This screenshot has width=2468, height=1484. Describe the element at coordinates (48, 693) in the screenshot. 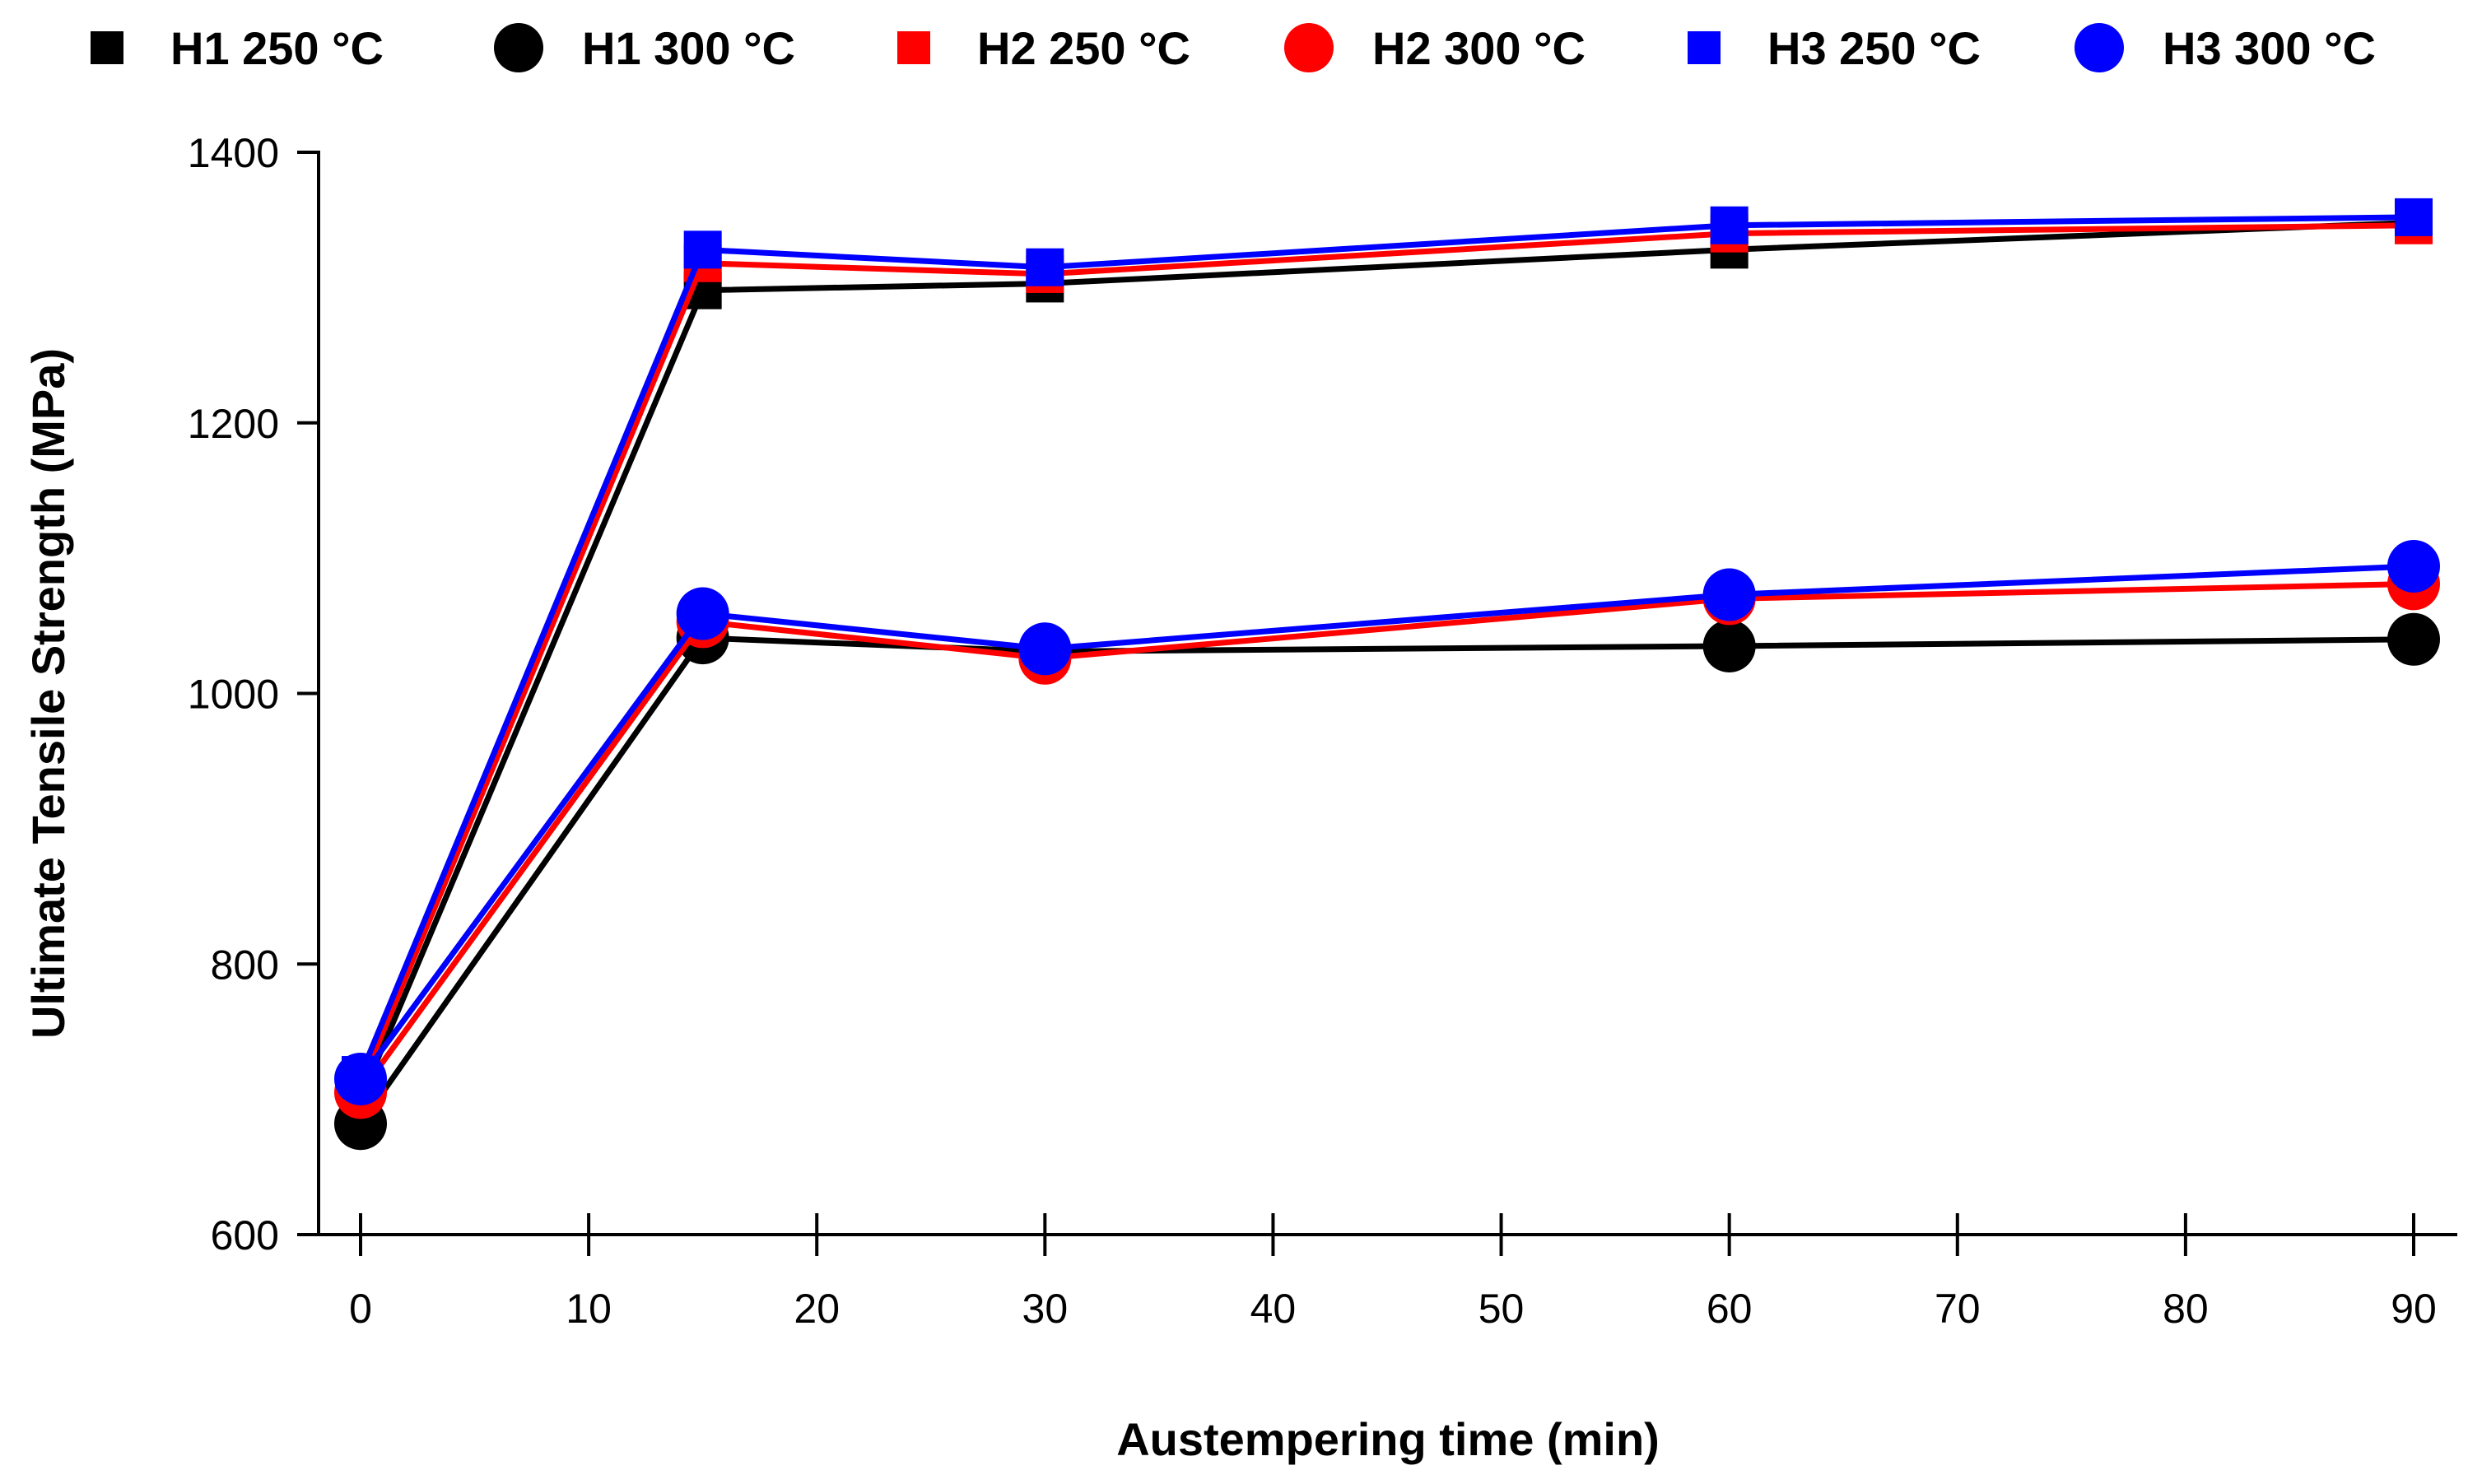

I see `y-axis-label: Ultimate Tensile Strength (MPa)` at that location.